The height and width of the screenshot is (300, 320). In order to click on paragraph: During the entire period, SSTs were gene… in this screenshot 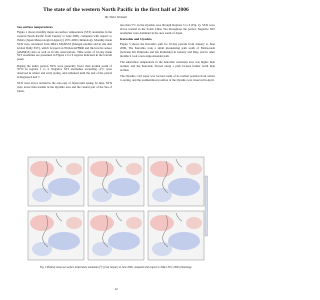, I will do `click(64, 71)`.